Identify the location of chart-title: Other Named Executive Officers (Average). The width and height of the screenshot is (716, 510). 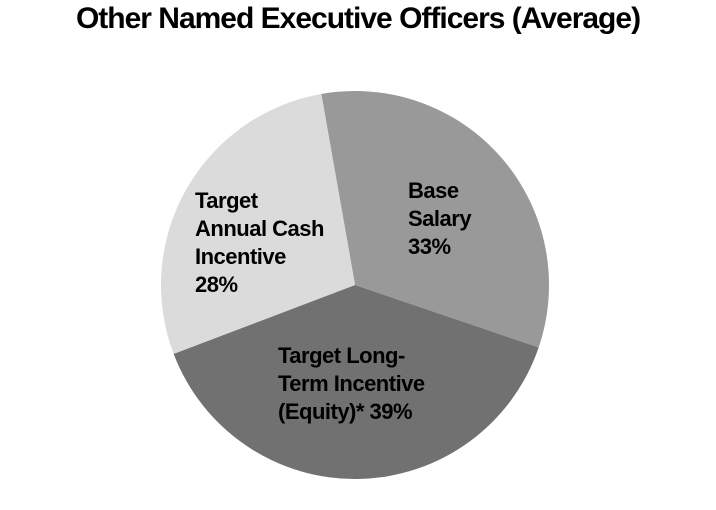
(358, 18).